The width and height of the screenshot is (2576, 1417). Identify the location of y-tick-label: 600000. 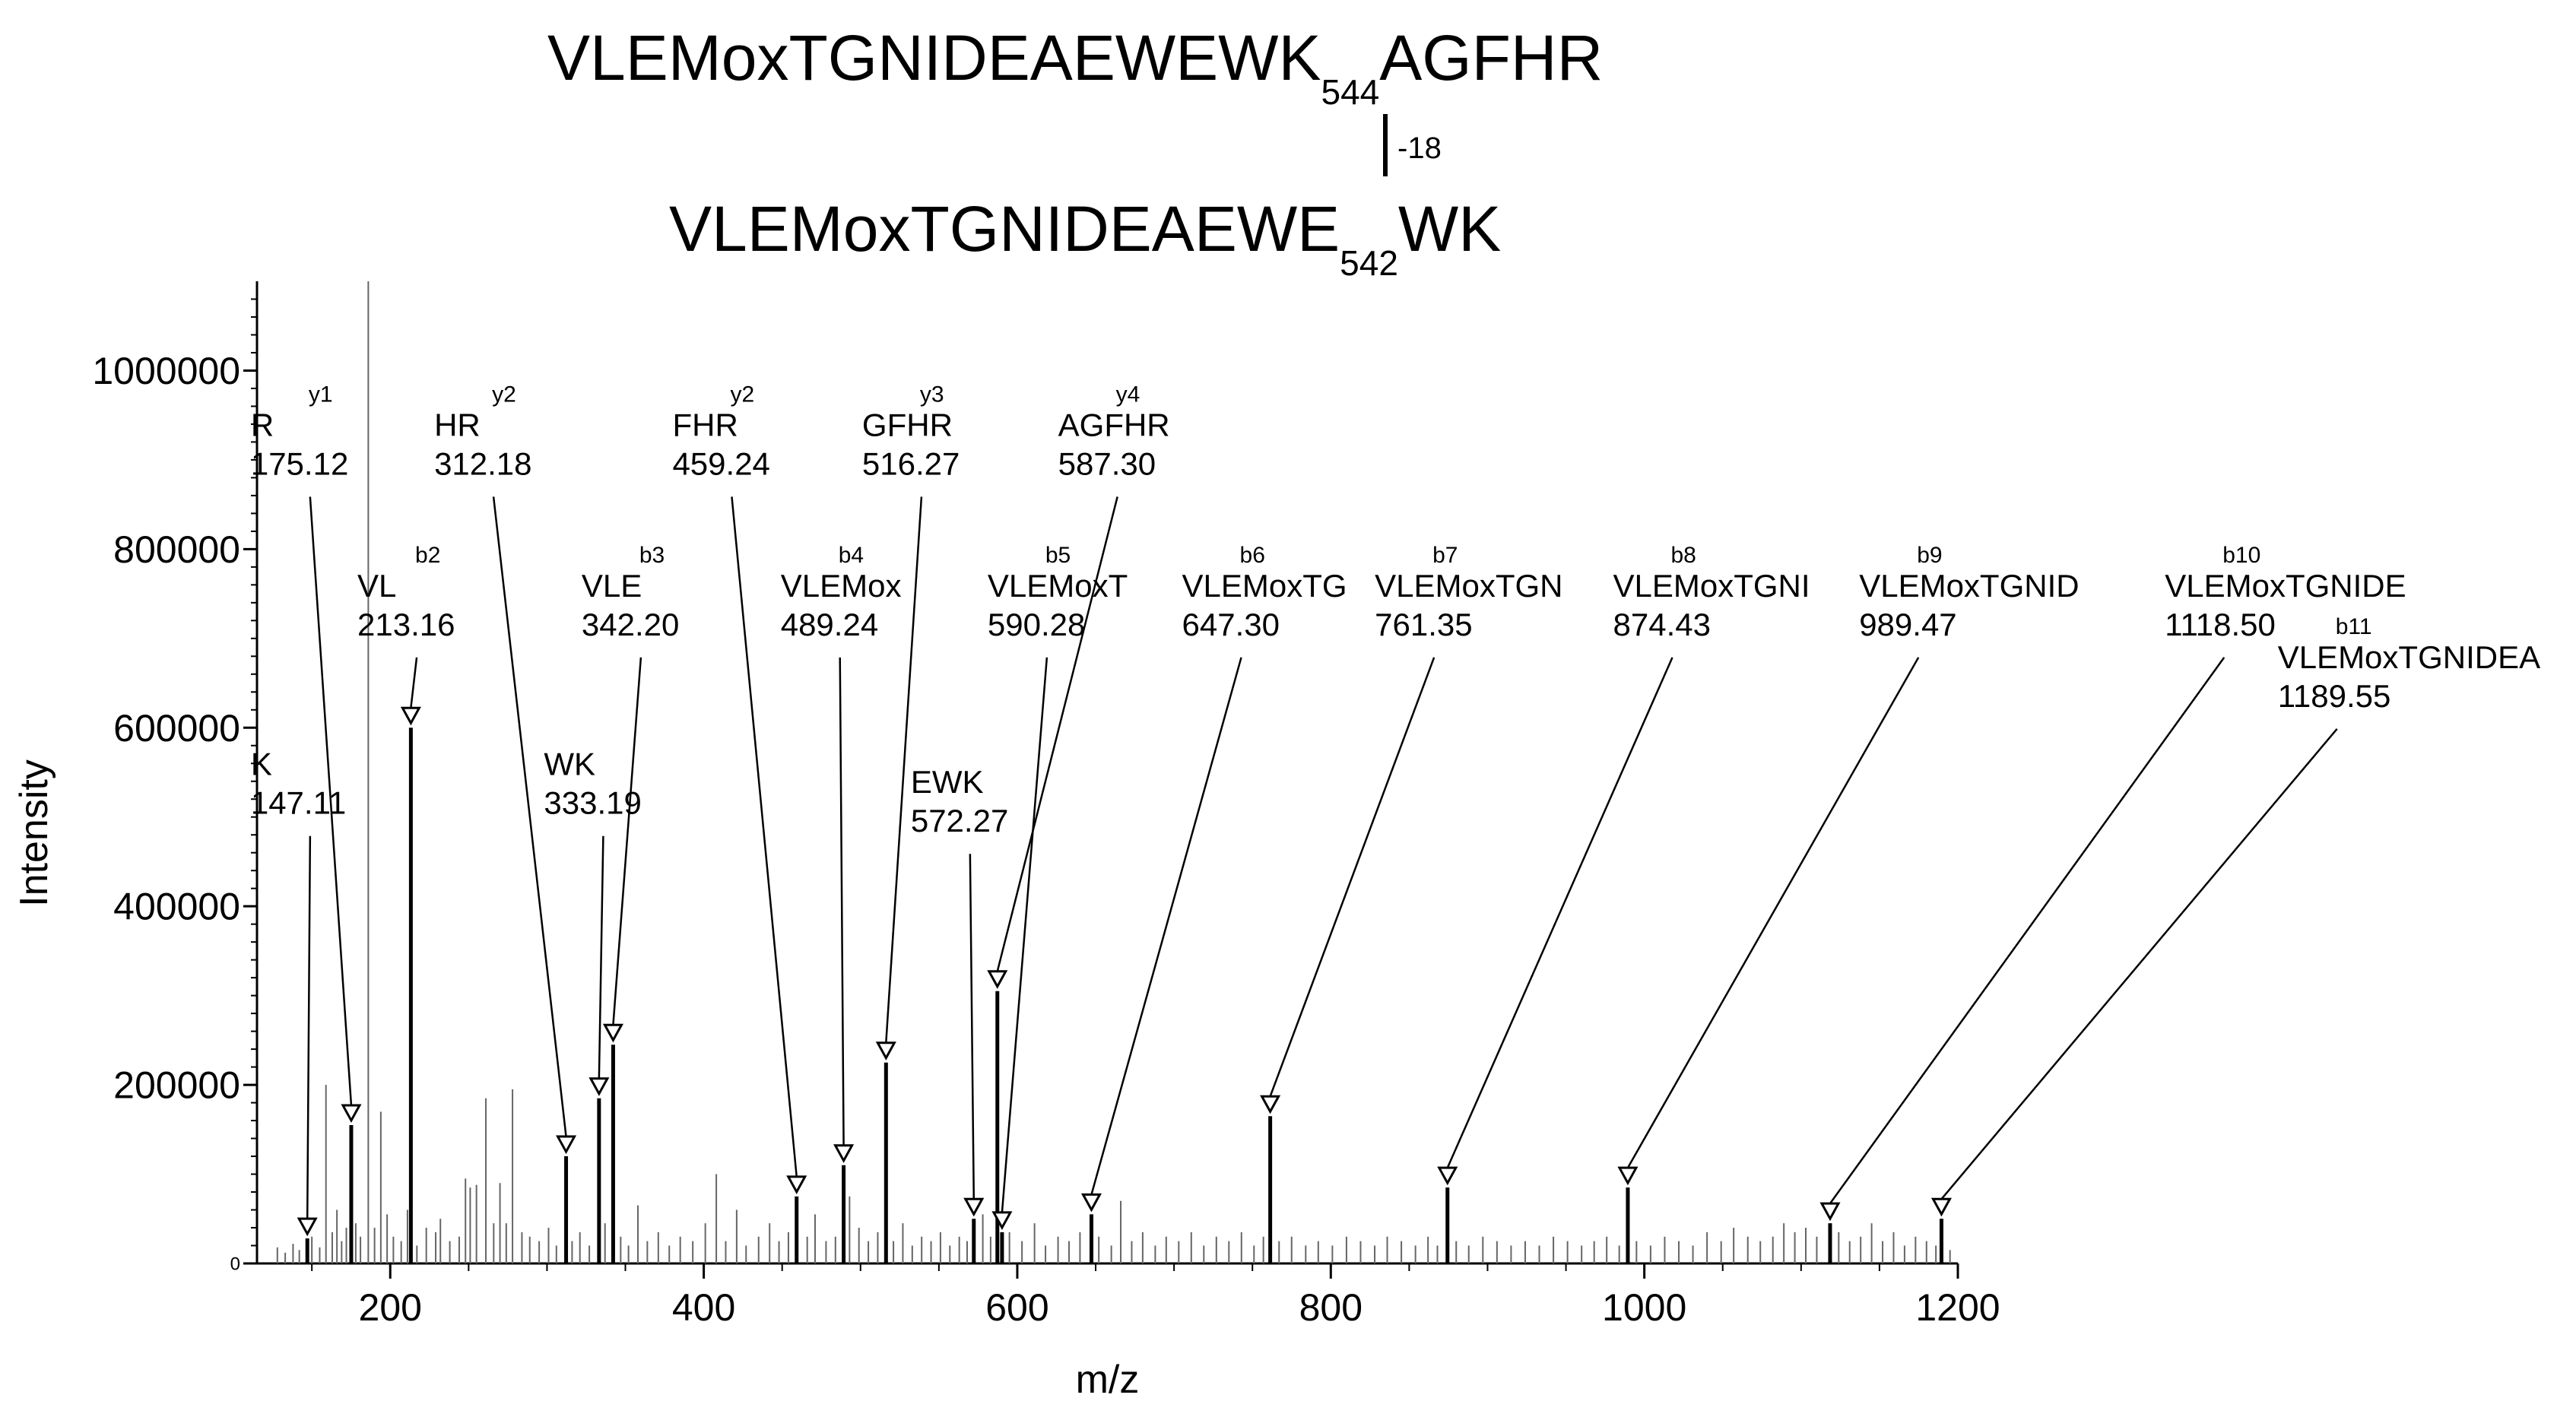
(177, 728).